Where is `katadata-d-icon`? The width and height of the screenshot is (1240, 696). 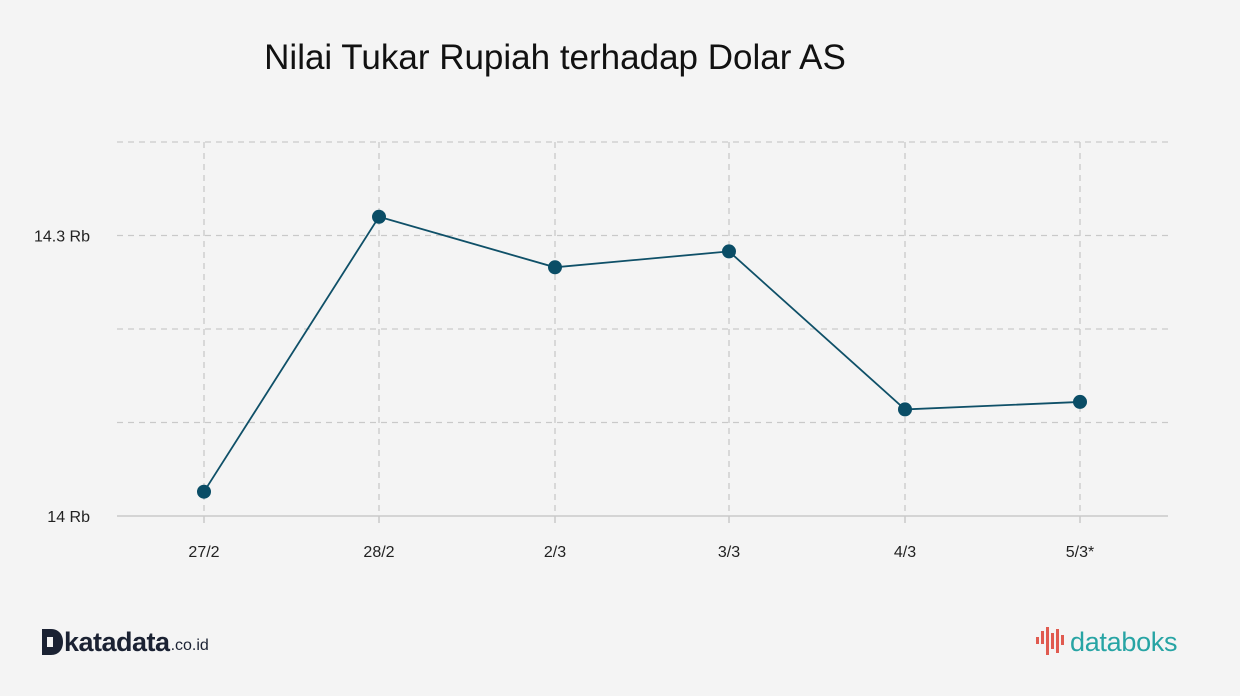
katadata-d-icon is located at coordinates (52, 642).